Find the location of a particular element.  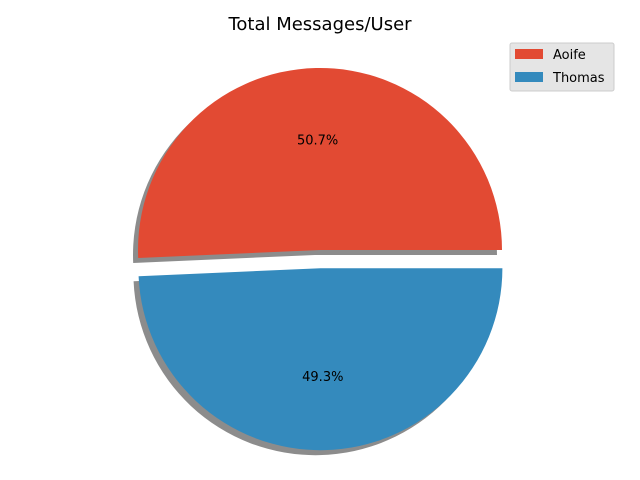

legend-swatch-aoife is located at coordinates (529, 54).